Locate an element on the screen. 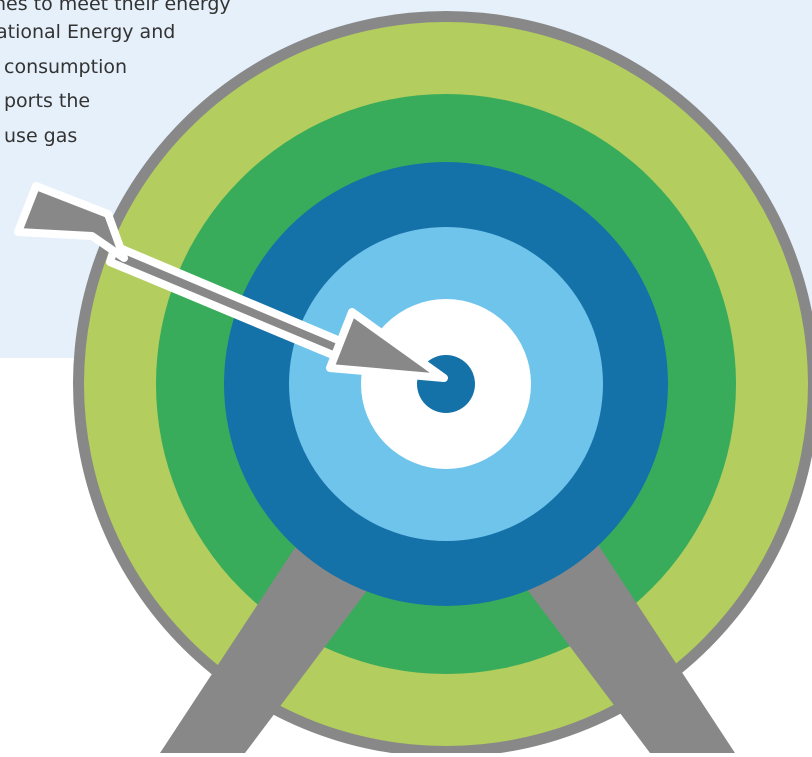 This screenshot has height=757, width=812. arrow-head is located at coordinates (387, 345).